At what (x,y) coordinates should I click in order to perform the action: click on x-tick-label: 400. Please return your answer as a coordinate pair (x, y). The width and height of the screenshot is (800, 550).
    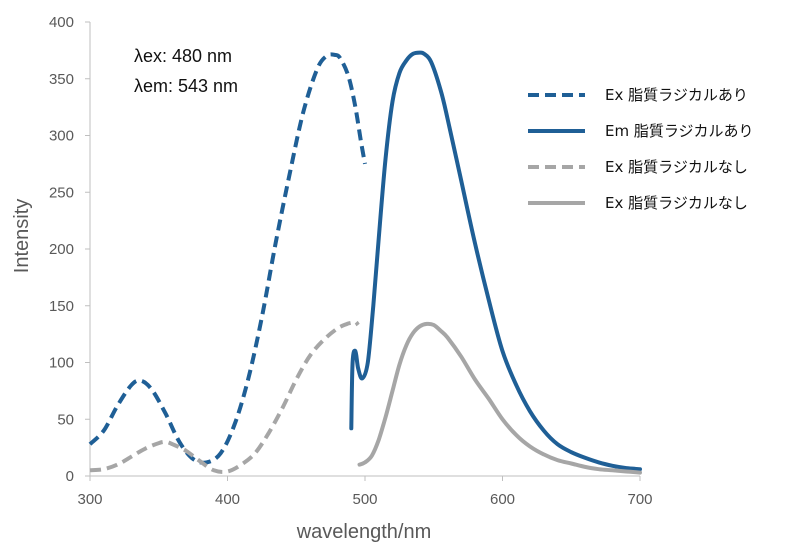
    Looking at the image, I should click on (227, 499).